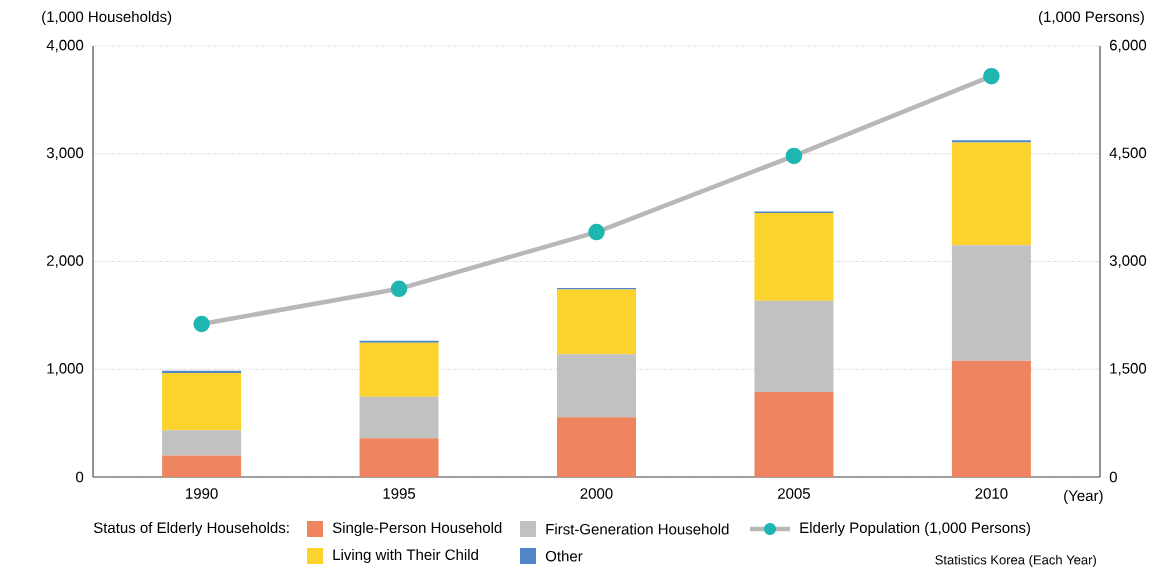 The width and height of the screenshot is (1172, 574). Describe the element at coordinates (65, 261) in the screenshot. I see `y-tick-label: 2,000` at that location.